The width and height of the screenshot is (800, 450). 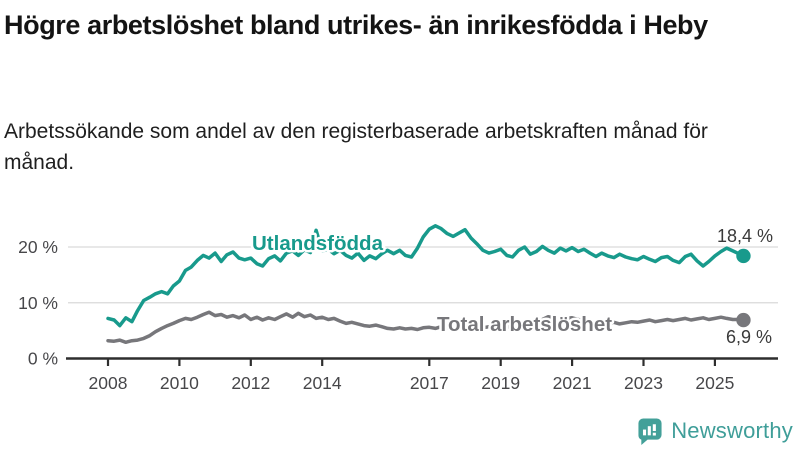 I want to click on y-tick-label: 0 %, so click(x=43, y=359).